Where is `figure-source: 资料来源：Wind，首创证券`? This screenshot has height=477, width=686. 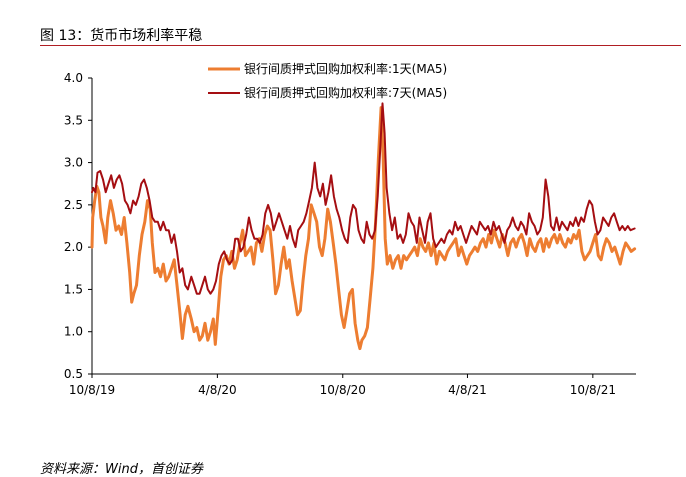
figure-source: 资料来源：Wind，首创证券 is located at coordinates (121, 469).